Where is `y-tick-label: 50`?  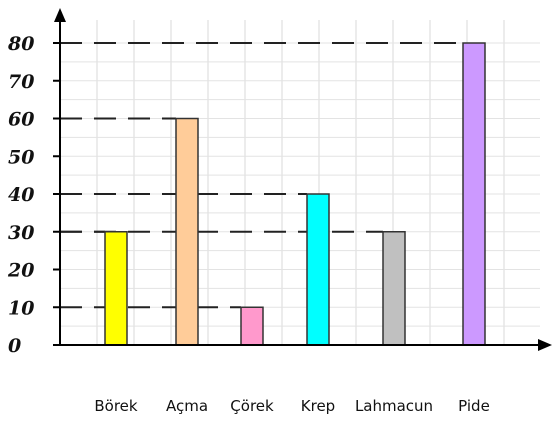 y-tick-label: 50 is located at coordinates (21, 157).